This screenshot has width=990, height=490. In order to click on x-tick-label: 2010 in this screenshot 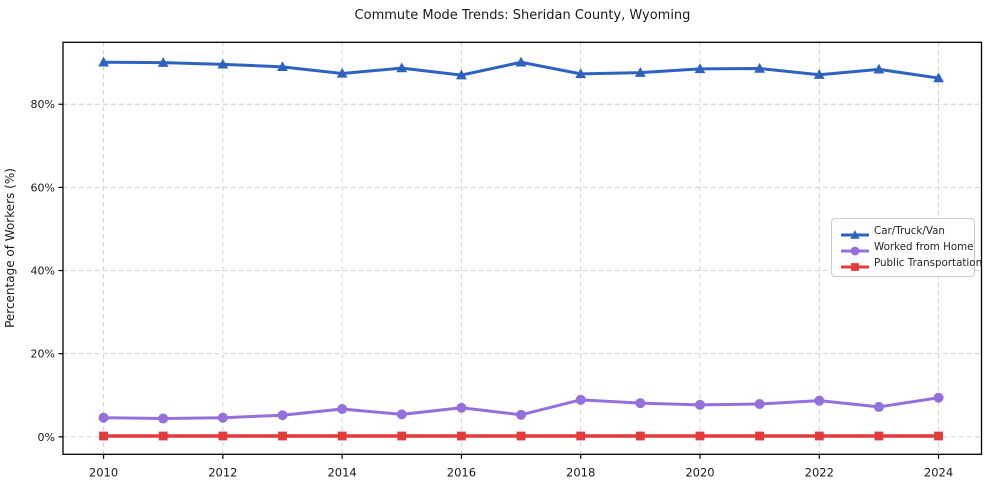, I will do `click(103, 472)`.